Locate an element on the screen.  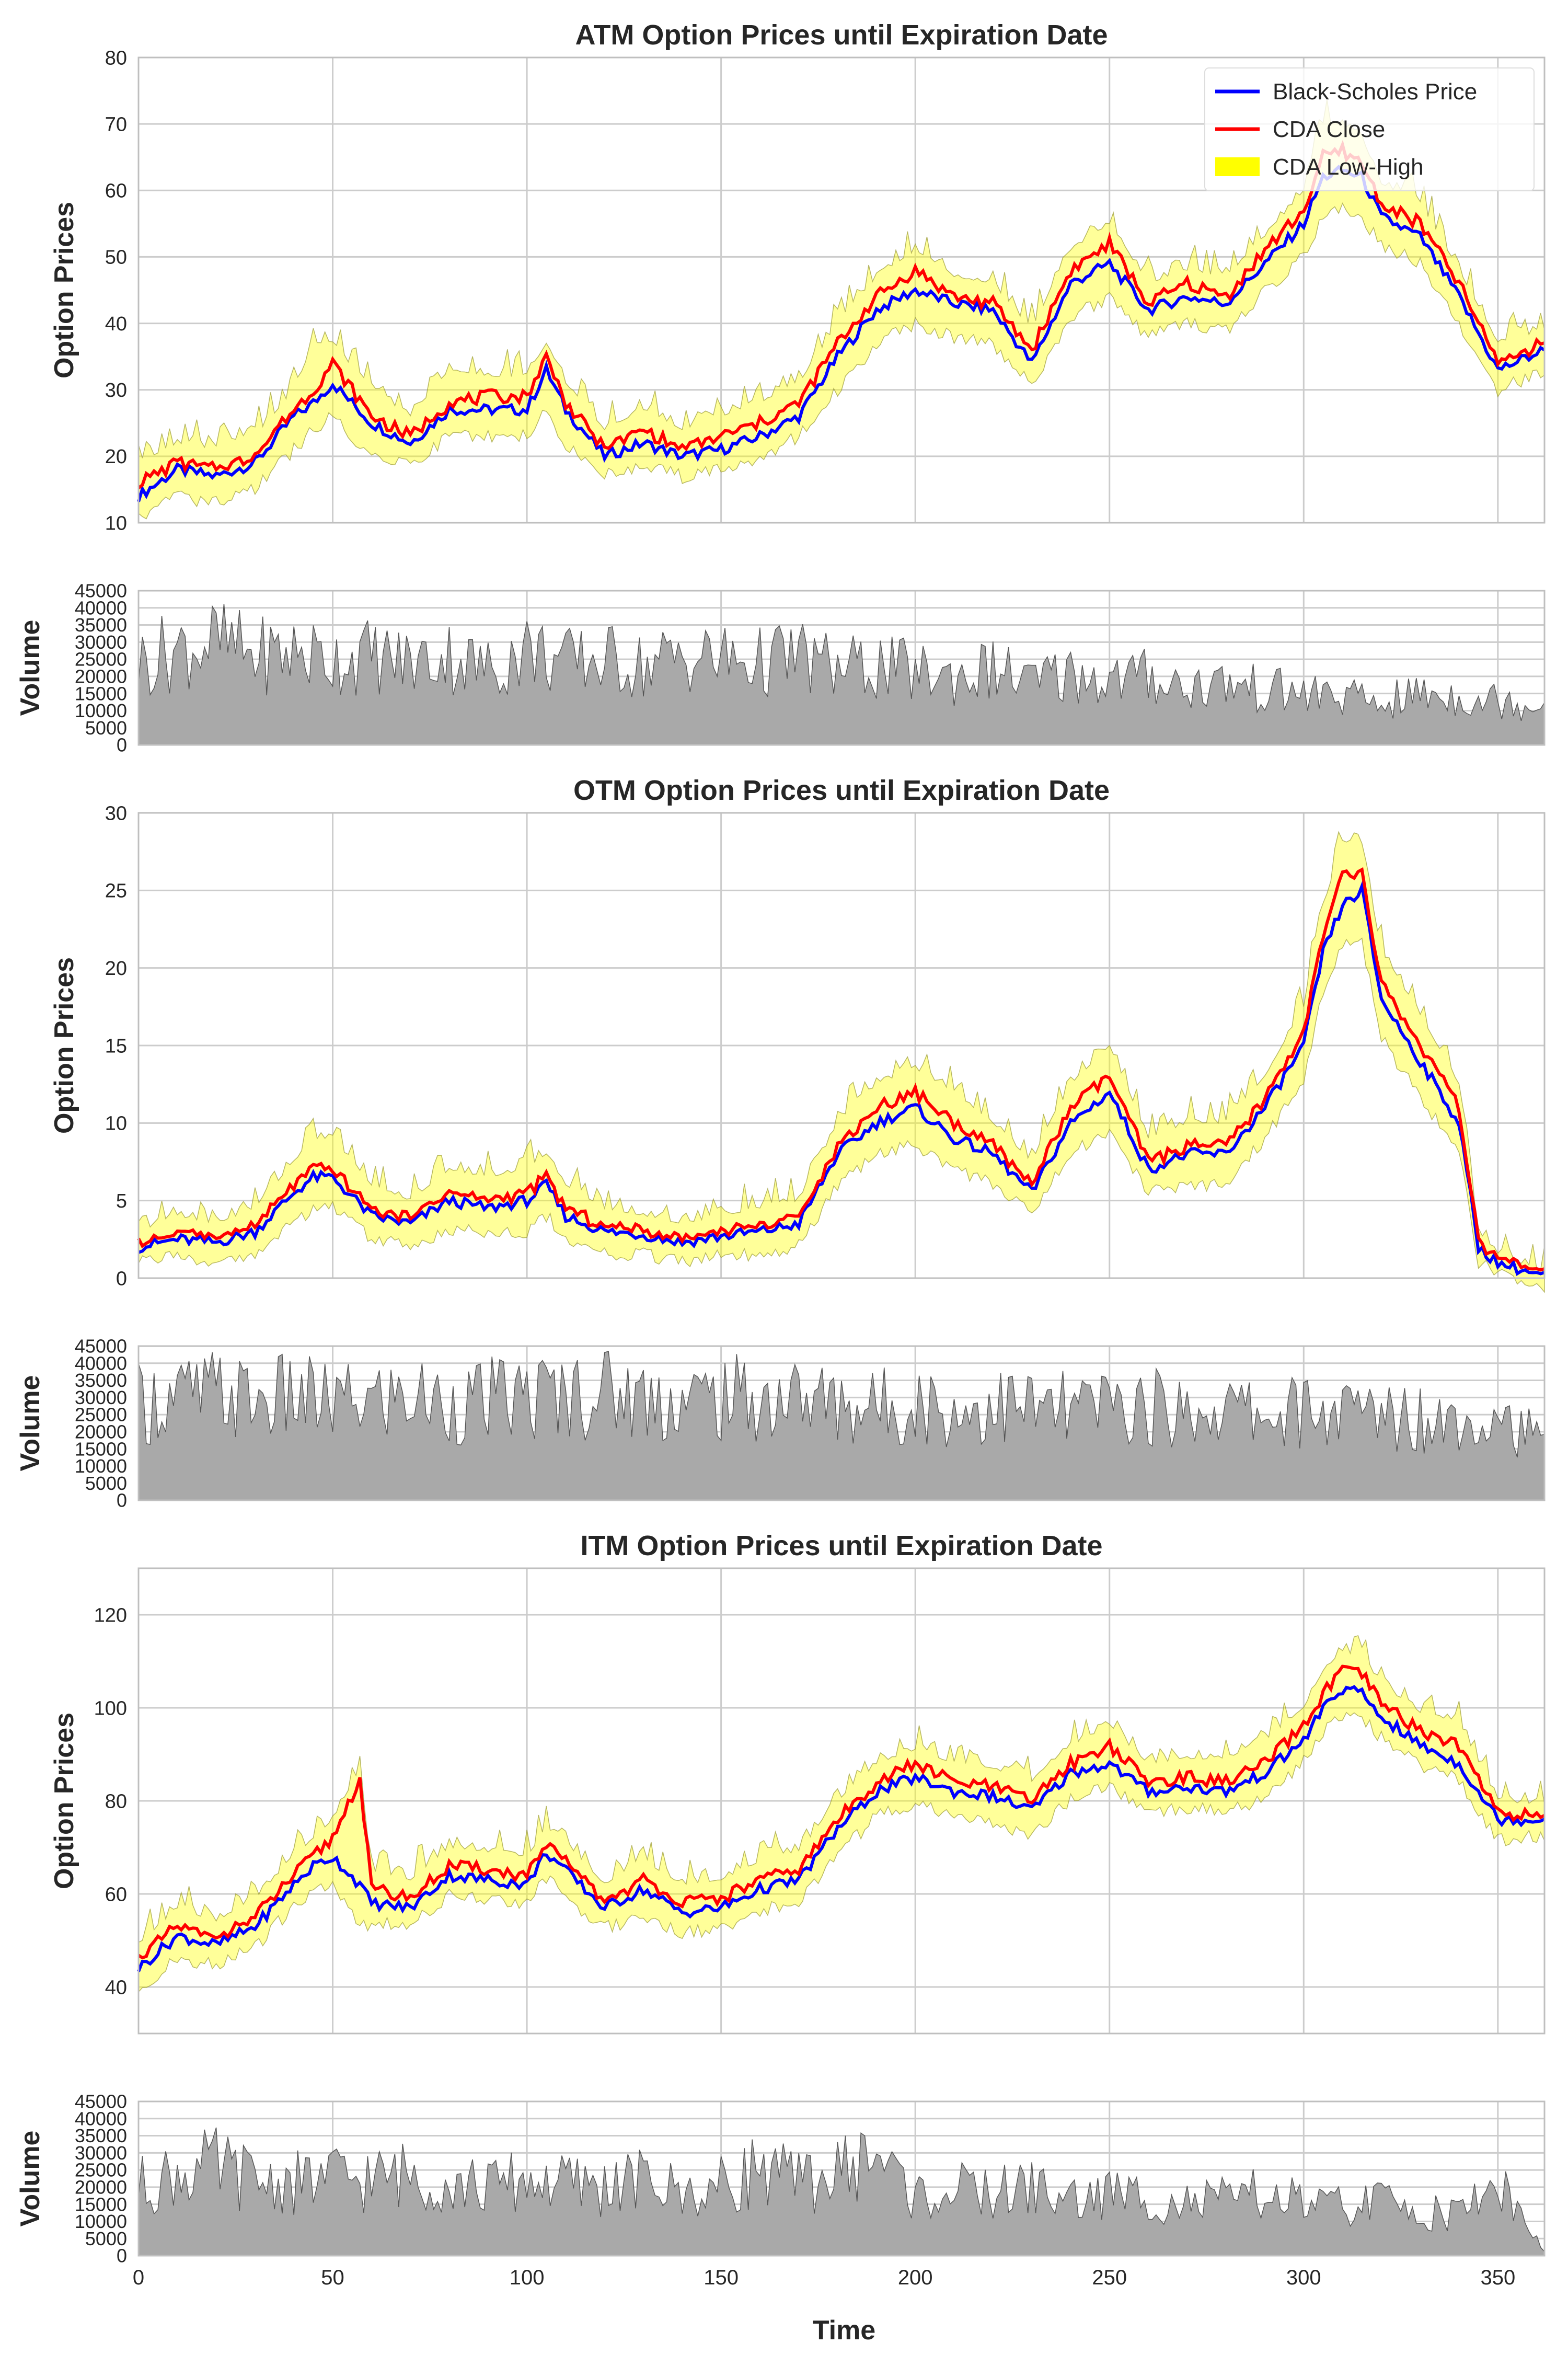
x-tick-label: 150 is located at coordinates (721, 2277).